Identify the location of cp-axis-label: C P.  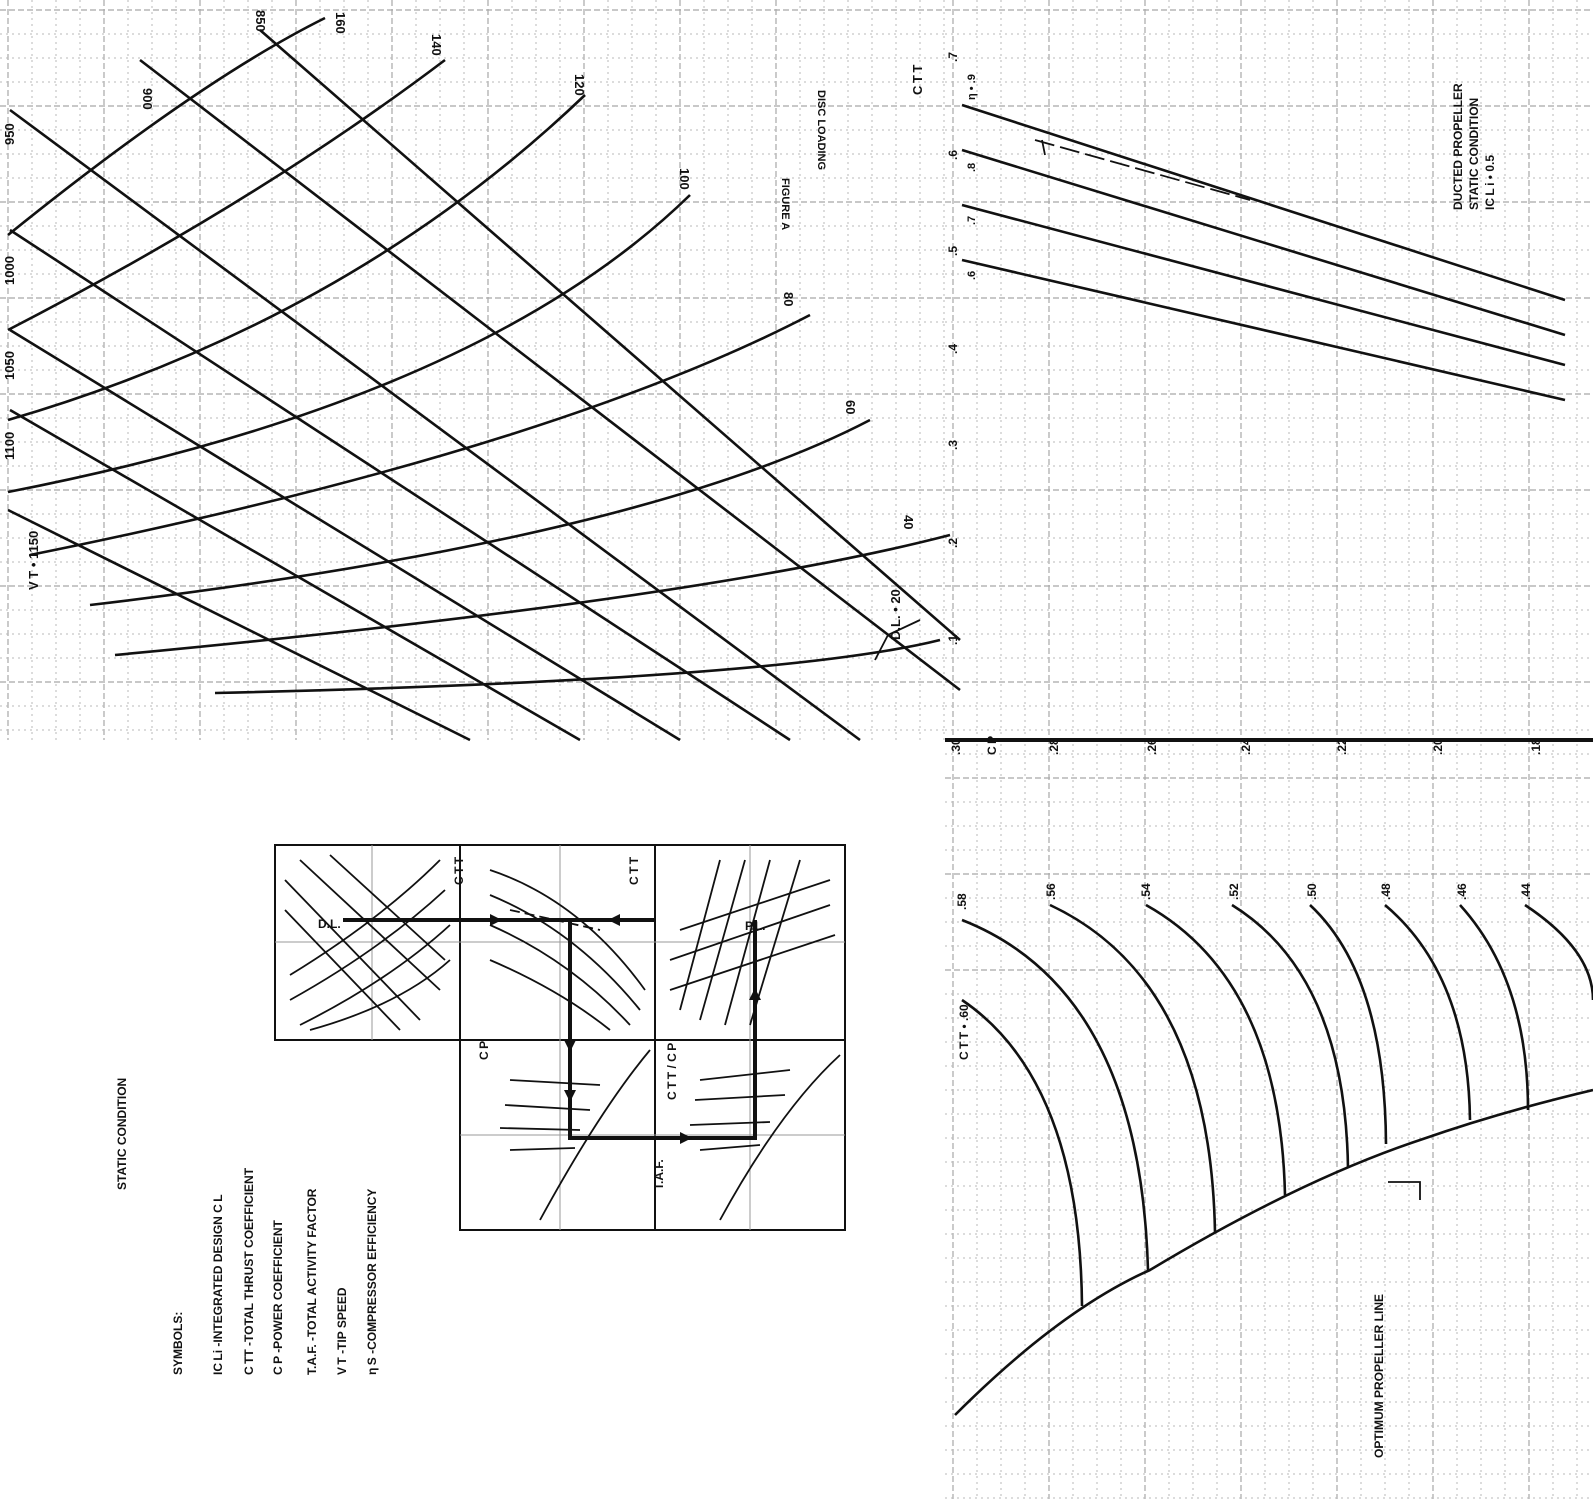
(992, 745).